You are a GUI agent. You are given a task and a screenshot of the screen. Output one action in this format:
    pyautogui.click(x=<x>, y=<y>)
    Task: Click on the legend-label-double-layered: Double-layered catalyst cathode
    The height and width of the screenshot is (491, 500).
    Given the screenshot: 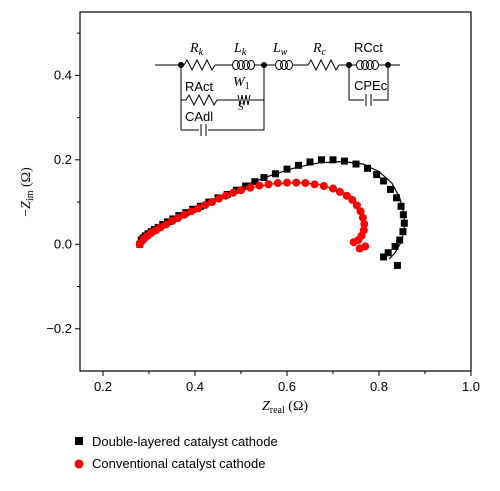 What is the action you would take?
    pyautogui.click(x=185, y=441)
    